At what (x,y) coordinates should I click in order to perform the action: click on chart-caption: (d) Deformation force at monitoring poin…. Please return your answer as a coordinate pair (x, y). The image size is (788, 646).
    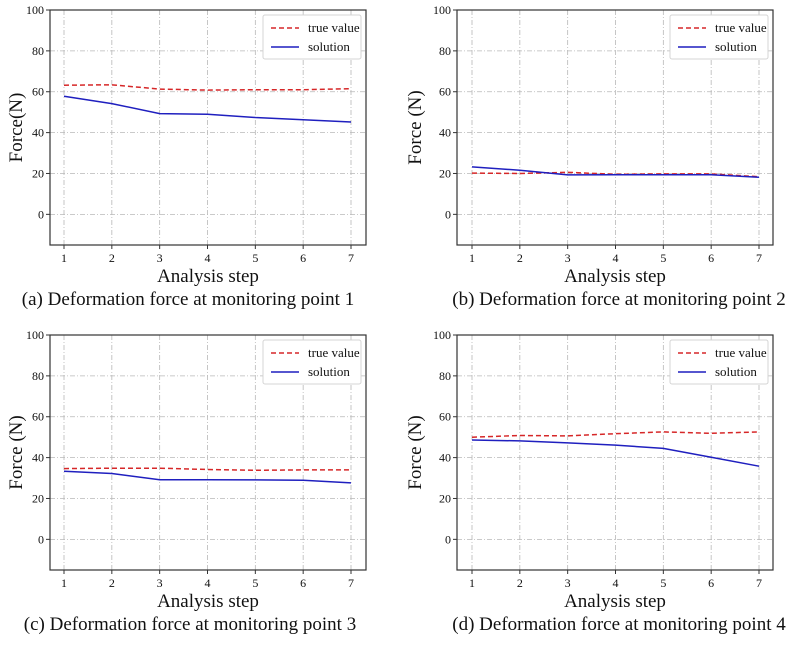
    Looking at the image, I should click on (619, 624).